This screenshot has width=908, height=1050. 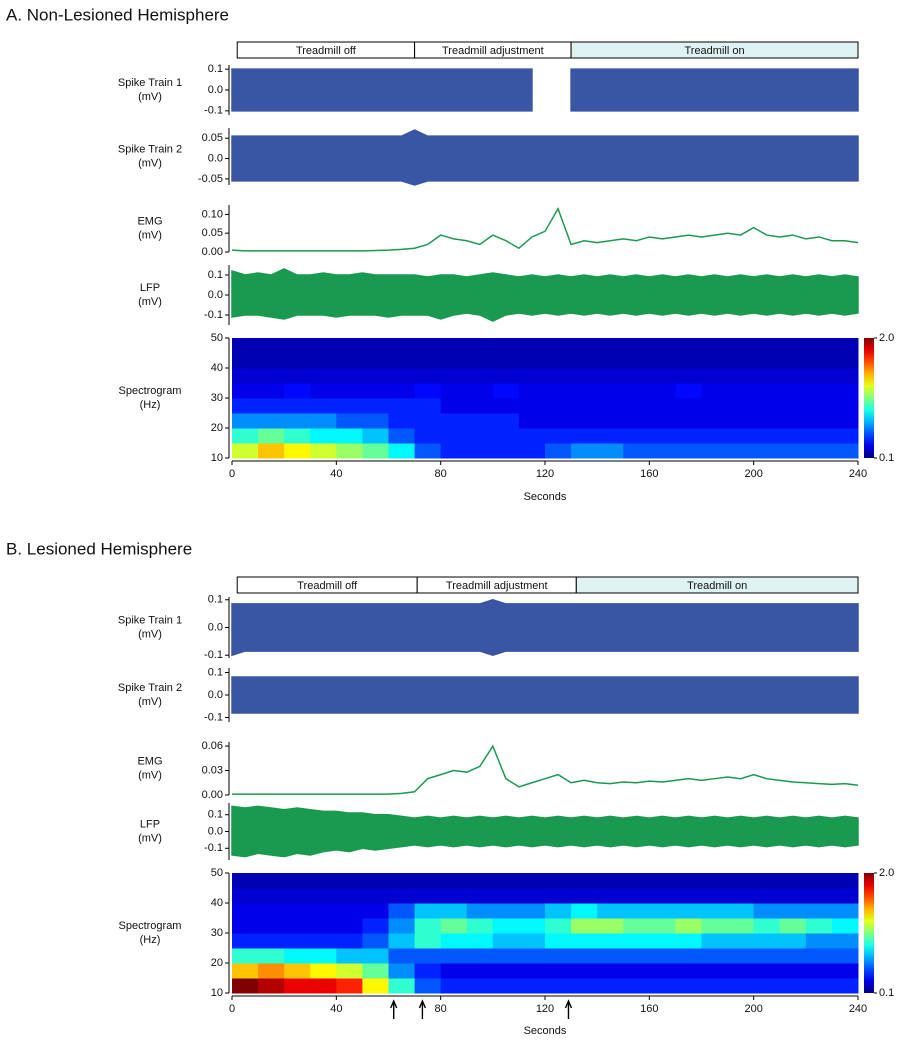 I want to click on signal-line, so click(x=545, y=229).